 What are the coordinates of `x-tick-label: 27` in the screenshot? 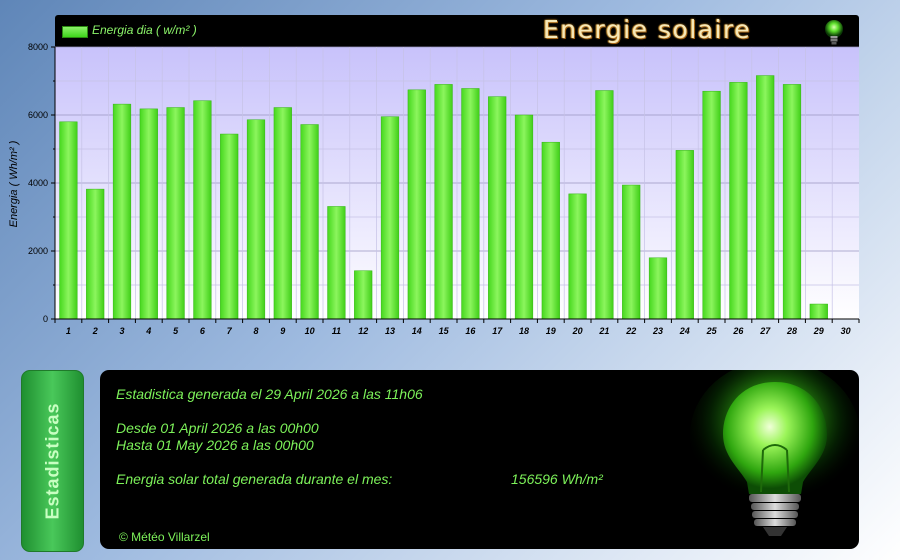 It's located at (765, 331).